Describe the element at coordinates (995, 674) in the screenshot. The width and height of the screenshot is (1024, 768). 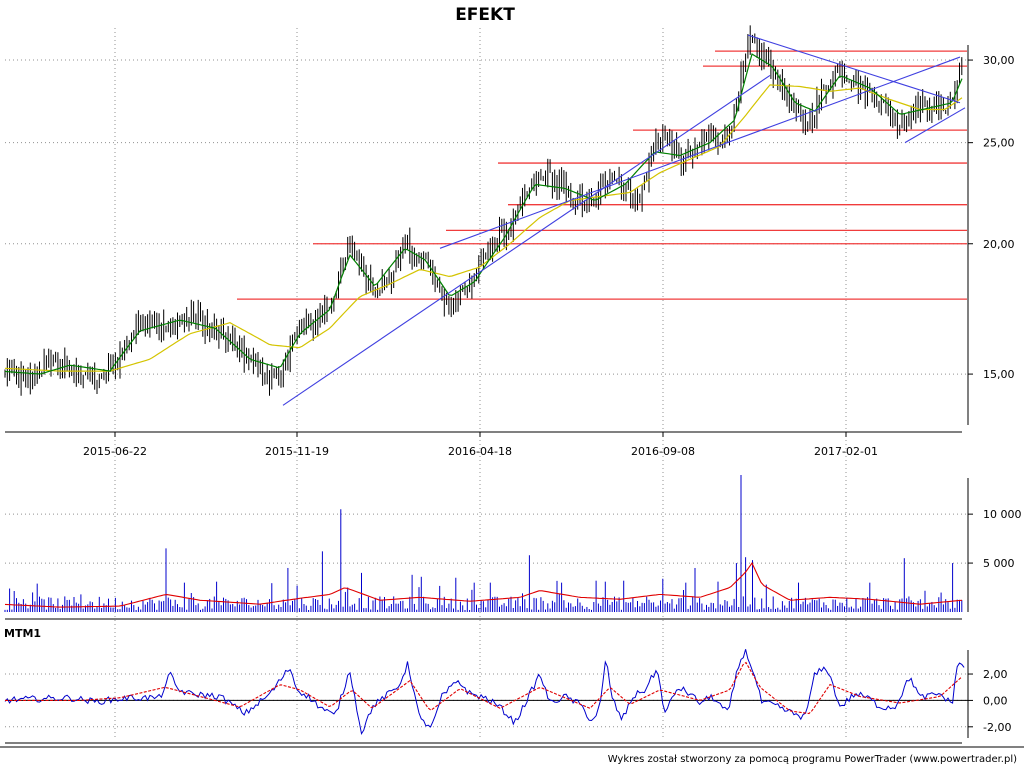
I see `y-tick-label: 2,00` at that location.